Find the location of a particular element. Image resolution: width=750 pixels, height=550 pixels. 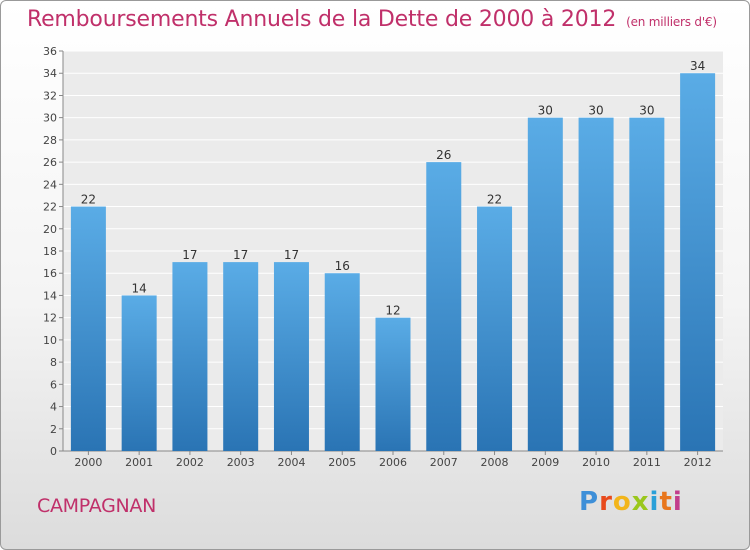

y-tick-label: 30 is located at coordinates (50, 118).